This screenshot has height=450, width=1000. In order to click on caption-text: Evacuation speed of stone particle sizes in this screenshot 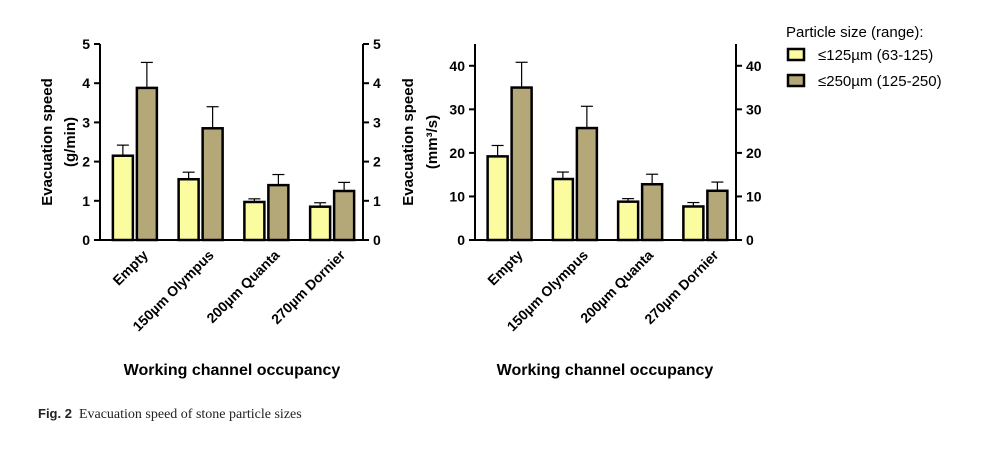, I will do `click(190, 414)`.